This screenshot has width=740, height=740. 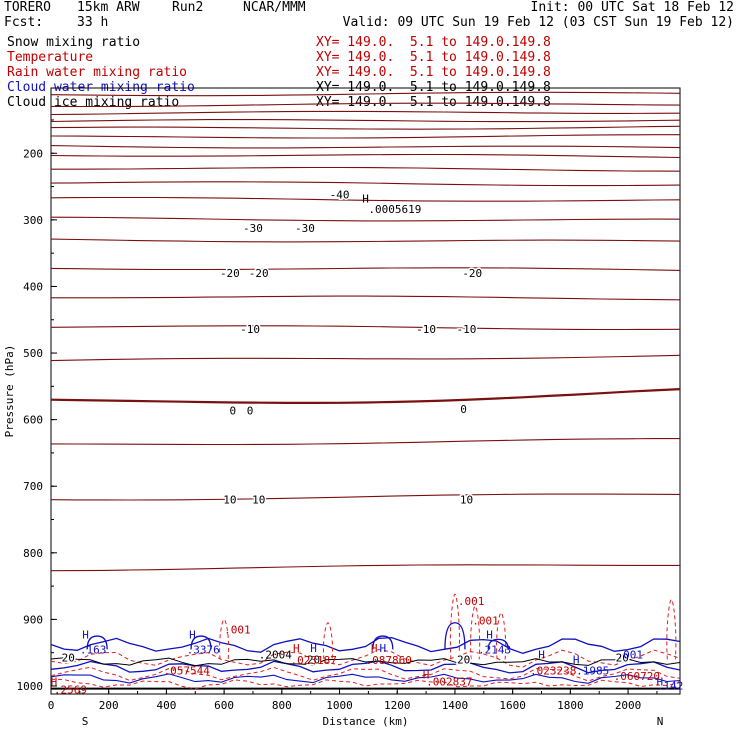 What do you see at coordinates (97, 72) in the screenshot?
I see `legend-rain-name: Rain water mixing ratio` at bounding box center [97, 72].